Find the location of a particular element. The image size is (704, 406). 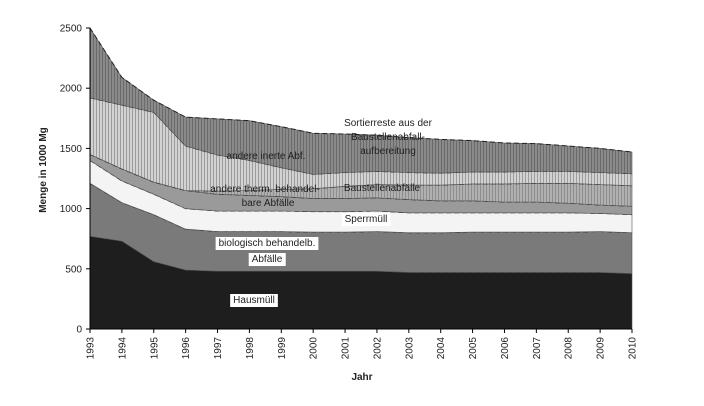

y-tick-label: 500 is located at coordinates (73, 269).